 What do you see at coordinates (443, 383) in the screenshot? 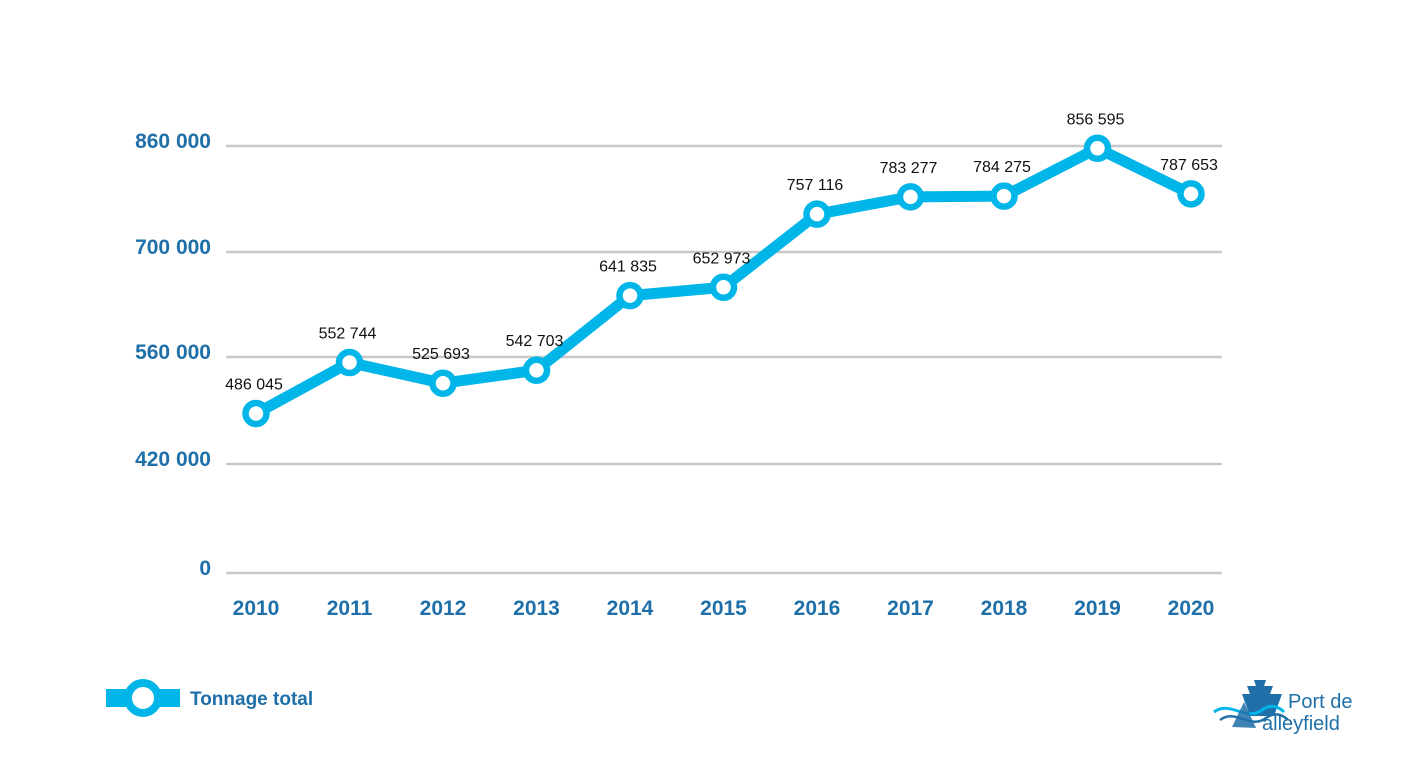
I see `data-point-2012` at bounding box center [443, 383].